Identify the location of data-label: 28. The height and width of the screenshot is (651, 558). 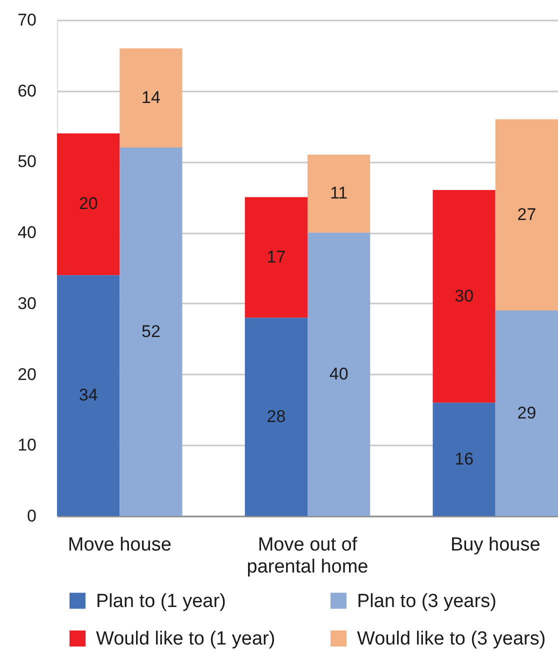
(276, 416).